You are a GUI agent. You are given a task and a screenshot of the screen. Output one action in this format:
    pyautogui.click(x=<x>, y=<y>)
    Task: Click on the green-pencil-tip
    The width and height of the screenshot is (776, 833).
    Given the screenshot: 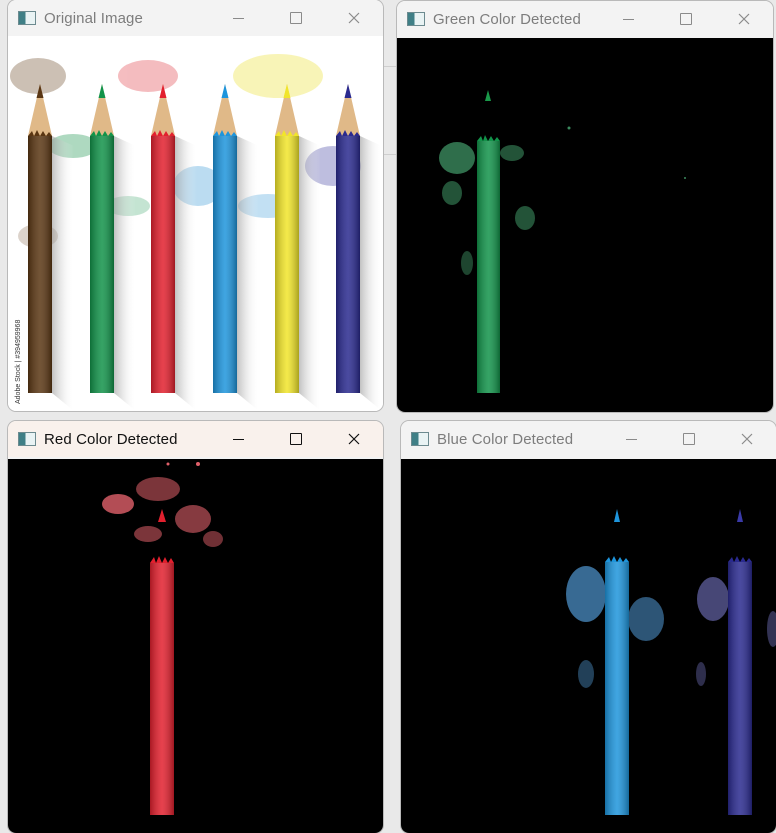 What is the action you would take?
    pyautogui.click(x=488, y=95)
    